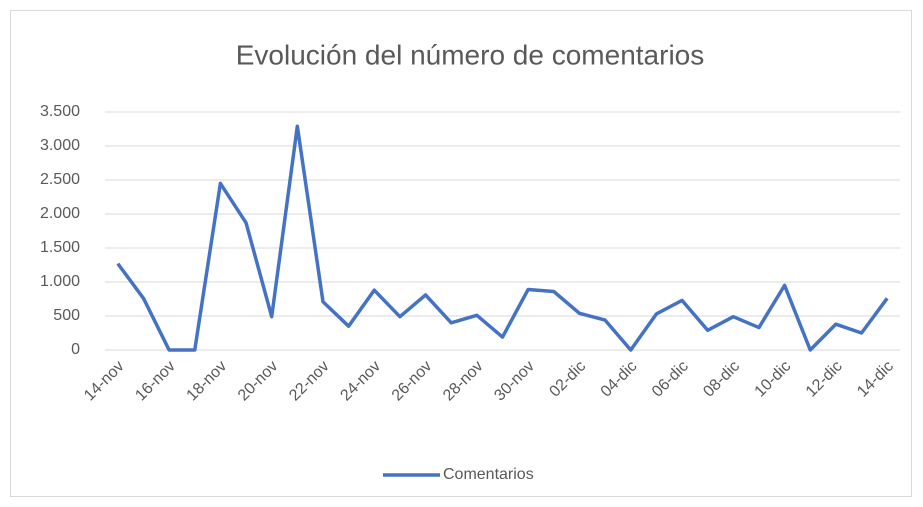 The width and height of the screenshot is (923, 507). Describe the element at coordinates (470, 54) in the screenshot. I see `chart-title: Evolución del número de comentarios` at that location.